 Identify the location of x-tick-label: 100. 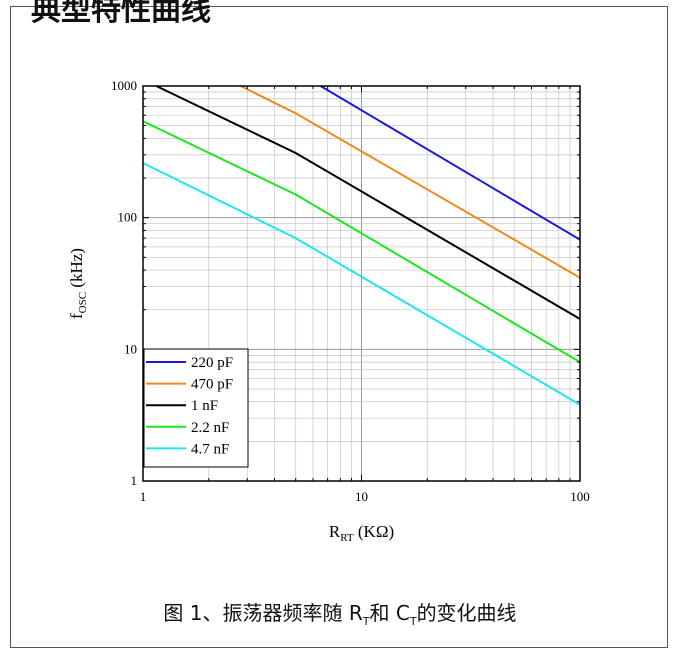
(580, 496).